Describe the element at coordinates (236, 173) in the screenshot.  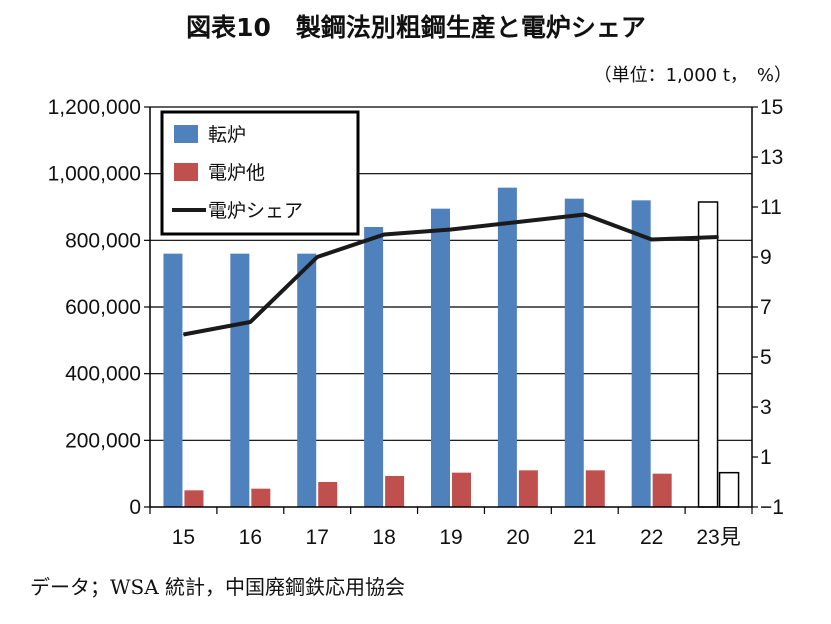
I see `legend-label: 電炉他` at that location.